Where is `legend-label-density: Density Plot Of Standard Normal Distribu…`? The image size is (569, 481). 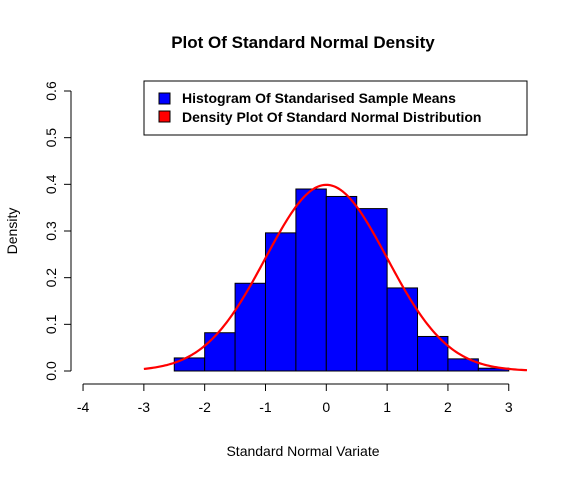
legend-label-density: Density Plot Of Standard Normal Distribu… is located at coordinates (331, 117).